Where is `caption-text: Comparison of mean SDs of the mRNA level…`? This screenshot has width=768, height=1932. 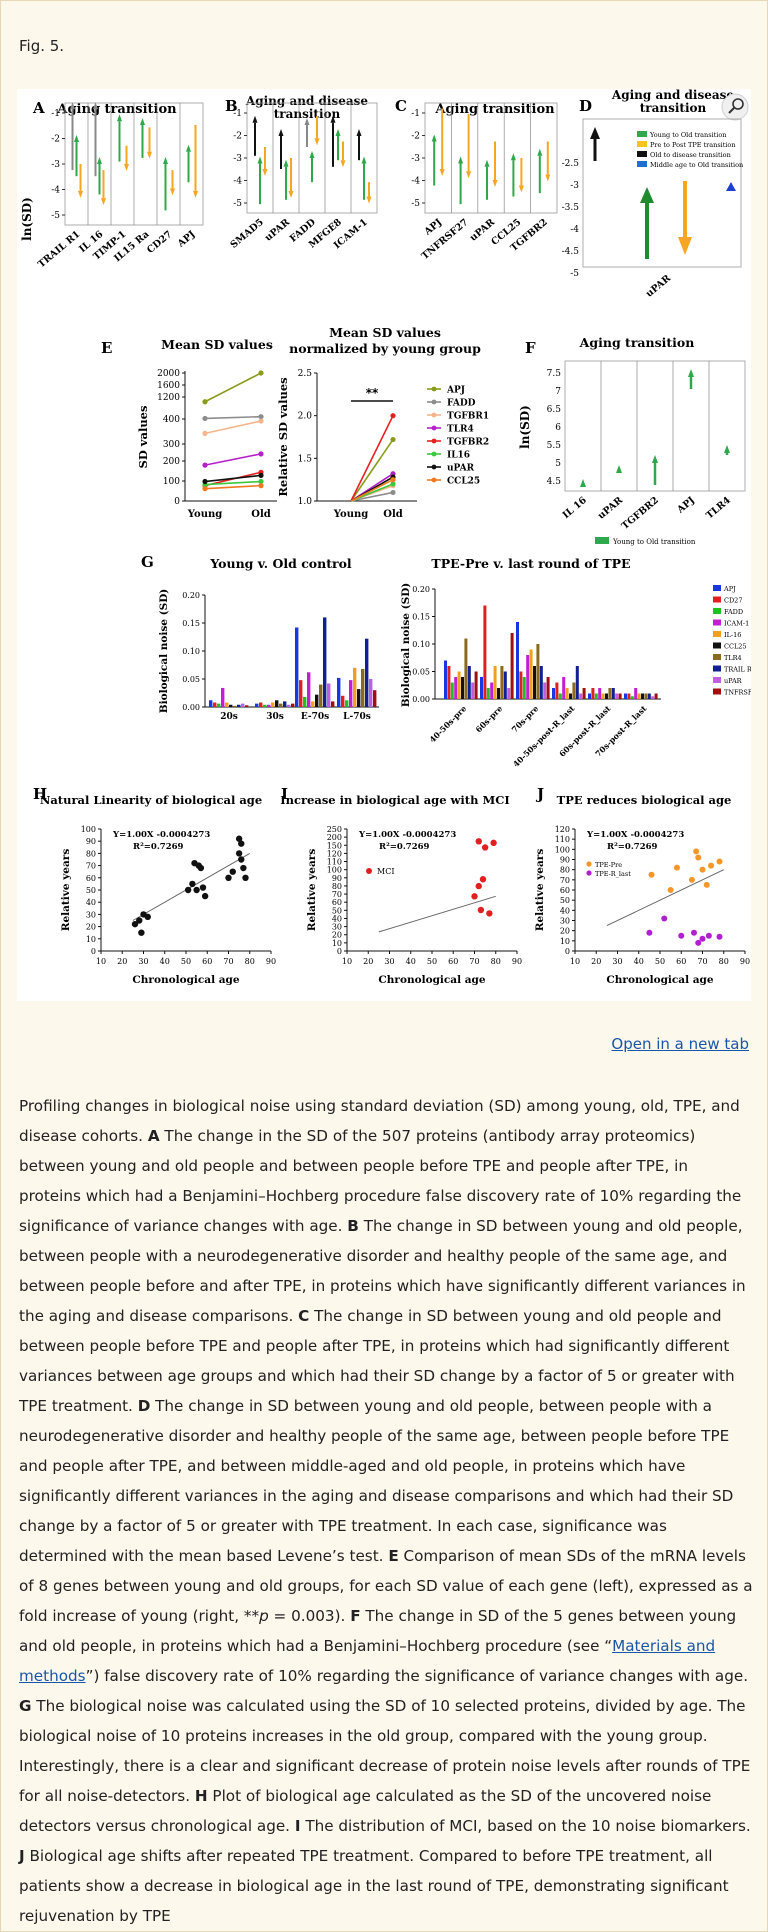
caption-text: Comparison of mean SDs of the mRNA level… is located at coordinates (386, 1586).